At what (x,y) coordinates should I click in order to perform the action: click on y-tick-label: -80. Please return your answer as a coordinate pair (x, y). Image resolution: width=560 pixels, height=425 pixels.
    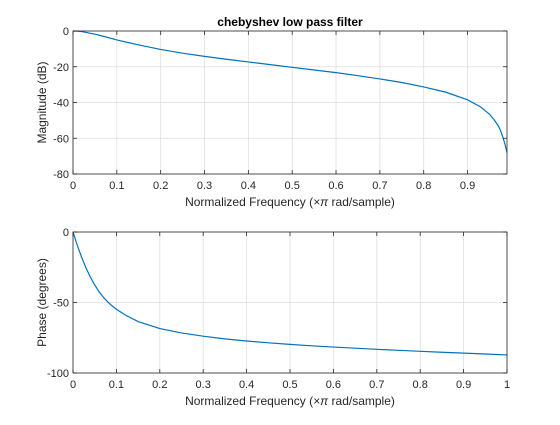
    Looking at the image, I should click on (61, 175).